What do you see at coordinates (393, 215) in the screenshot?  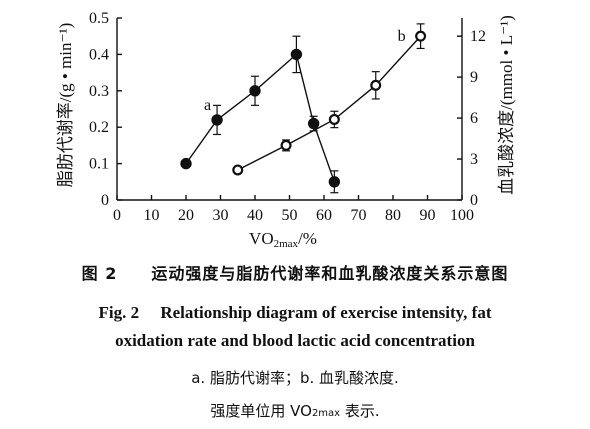 I see `x-tick-label: 80` at bounding box center [393, 215].